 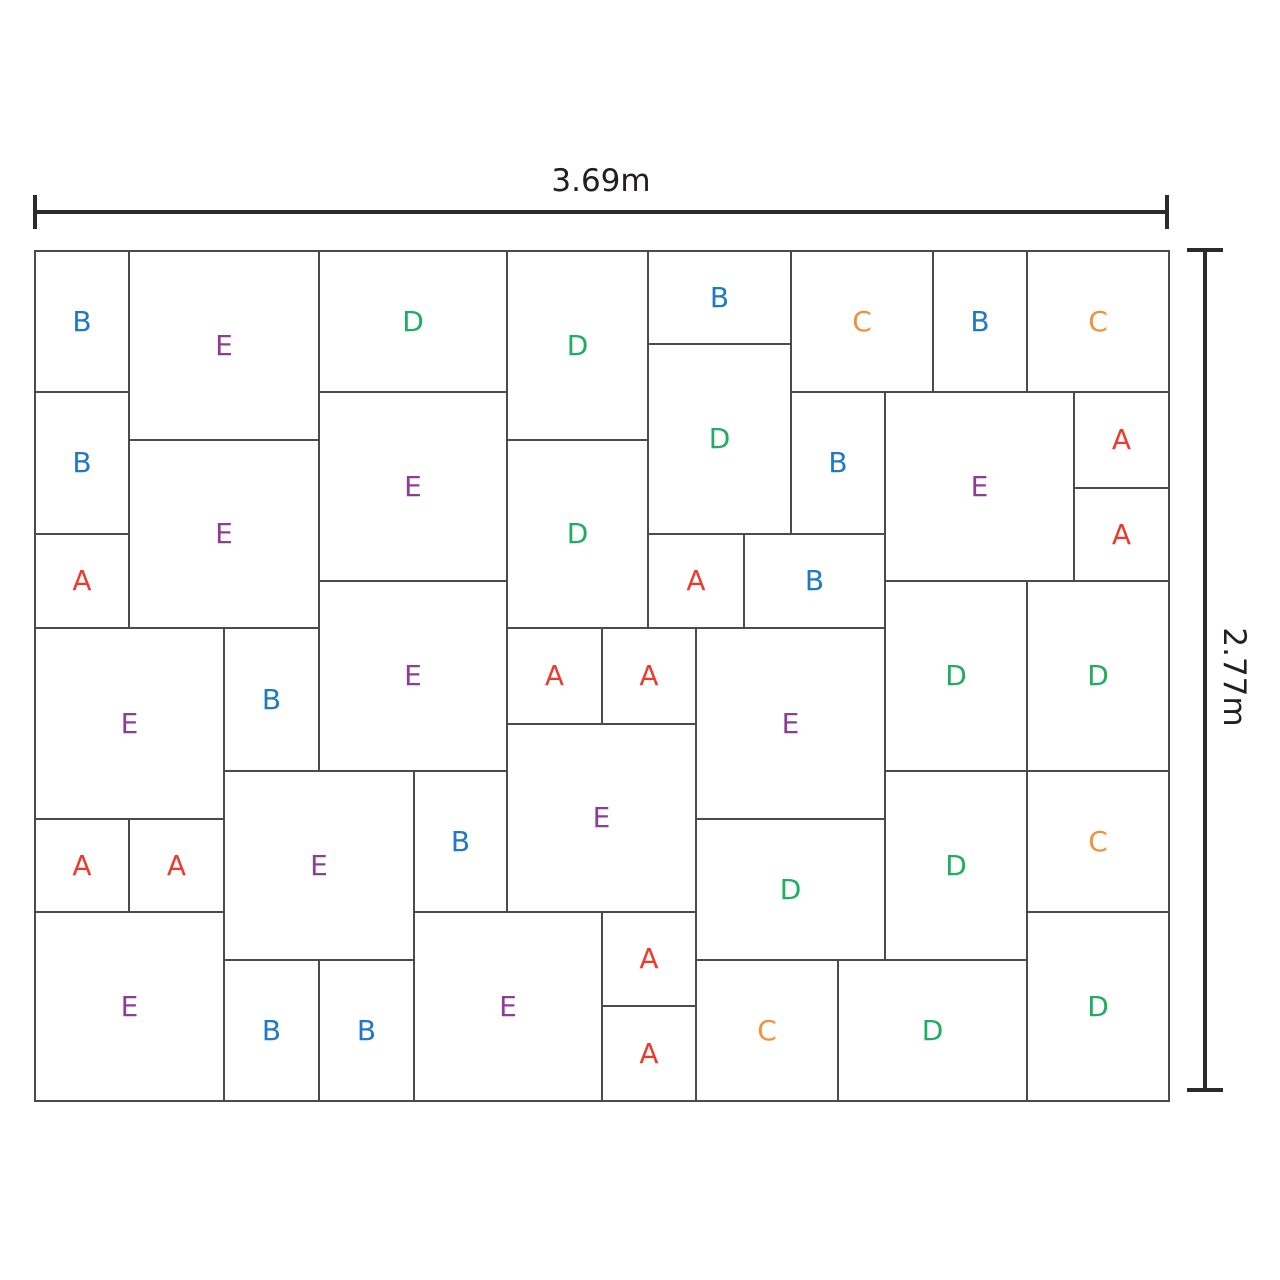 What do you see at coordinates (601, 181) in the screenshot?
I see `width-dimension-label: 3.69m` at bounding box center [601, 181].